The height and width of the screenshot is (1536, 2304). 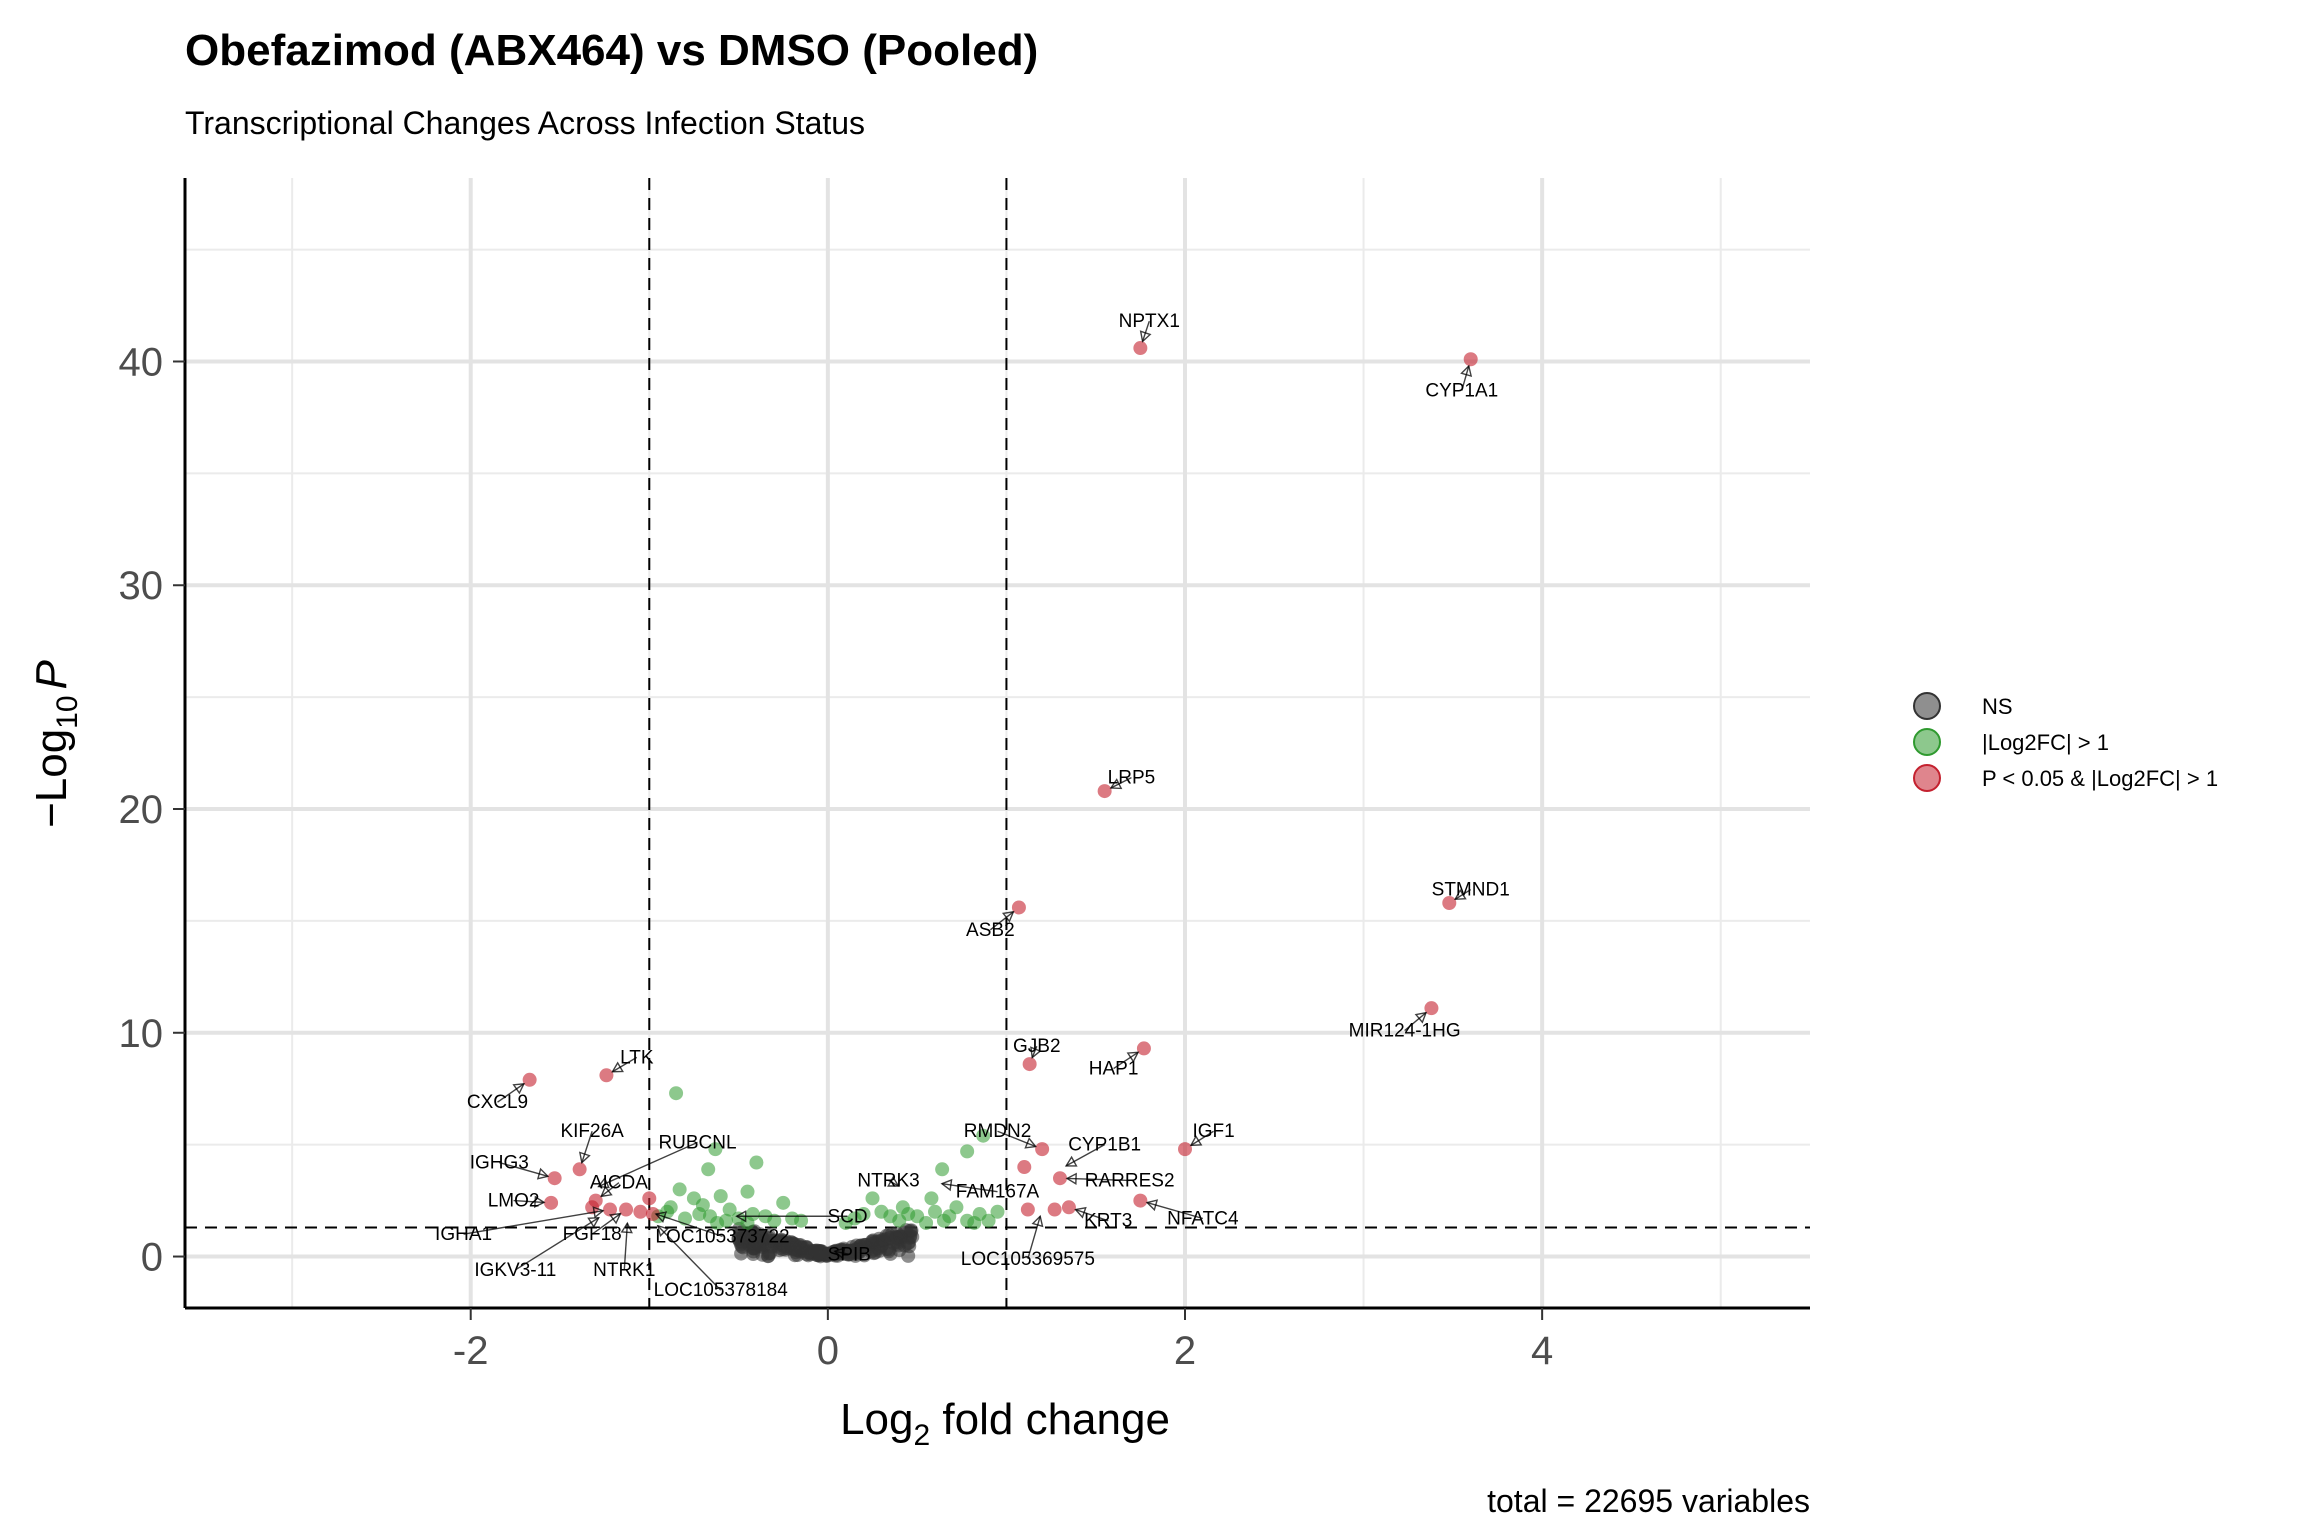 I want to click on gene-label: LOC105378184, so click(x=721, y=1290).